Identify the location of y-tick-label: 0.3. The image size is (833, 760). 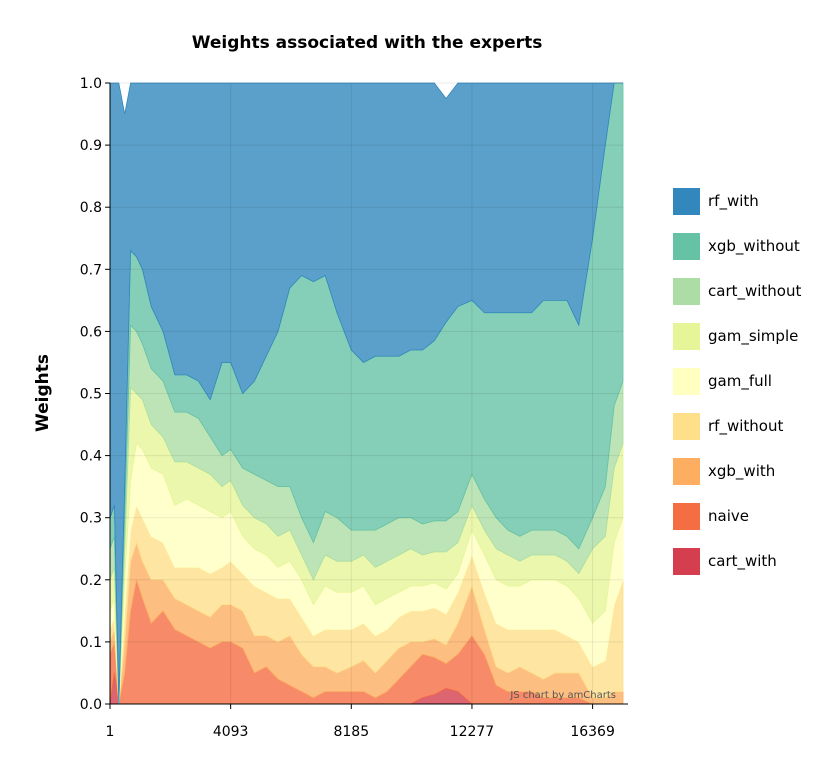
(91, 519).